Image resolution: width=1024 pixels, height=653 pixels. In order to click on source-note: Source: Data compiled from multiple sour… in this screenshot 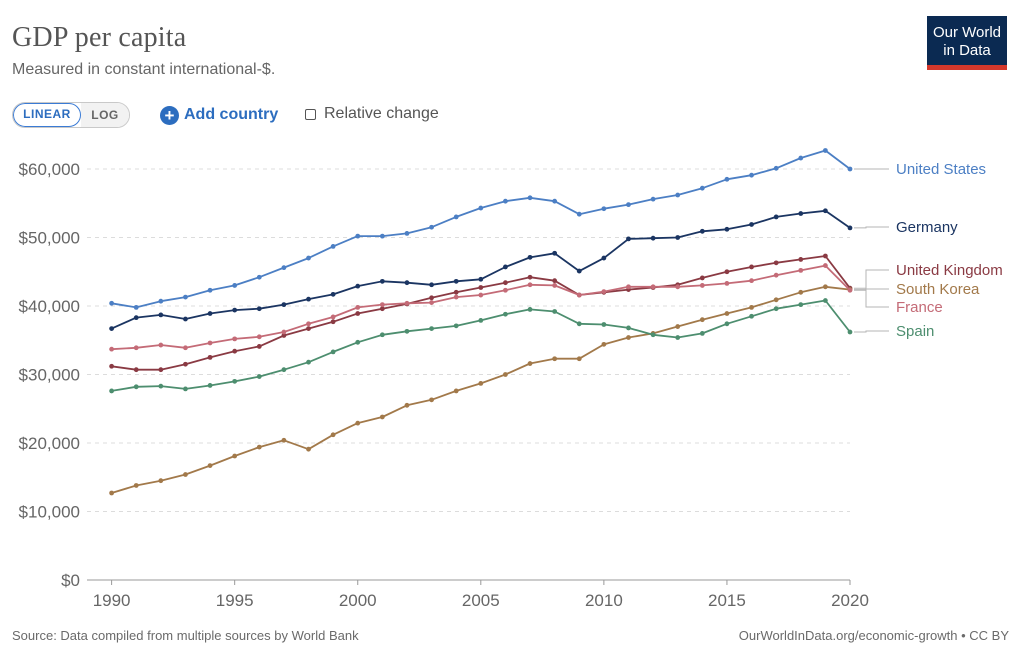, I will do `click(185, 635)`.